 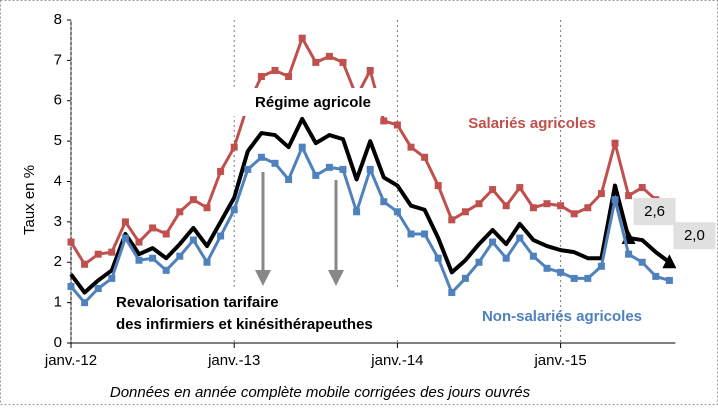 I want to click on series-label: Salariés agricoles, so click(x=532, y=123).